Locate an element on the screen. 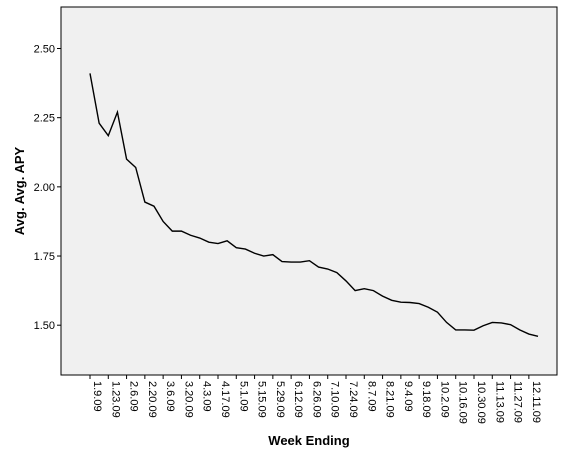 The image size is (562, 450). x-tick-label: 5.29.09 is located at coordinates (280, 399).